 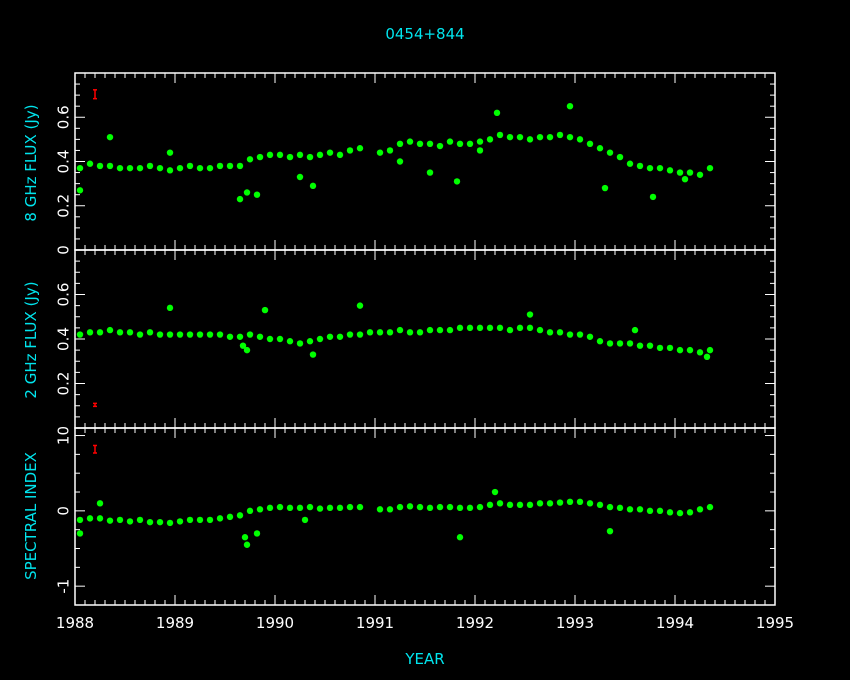 What do you see at coordinates (175, 623) in the screenshot?
I see `x-tick-label: 1989` at bounding box center [175, 623].